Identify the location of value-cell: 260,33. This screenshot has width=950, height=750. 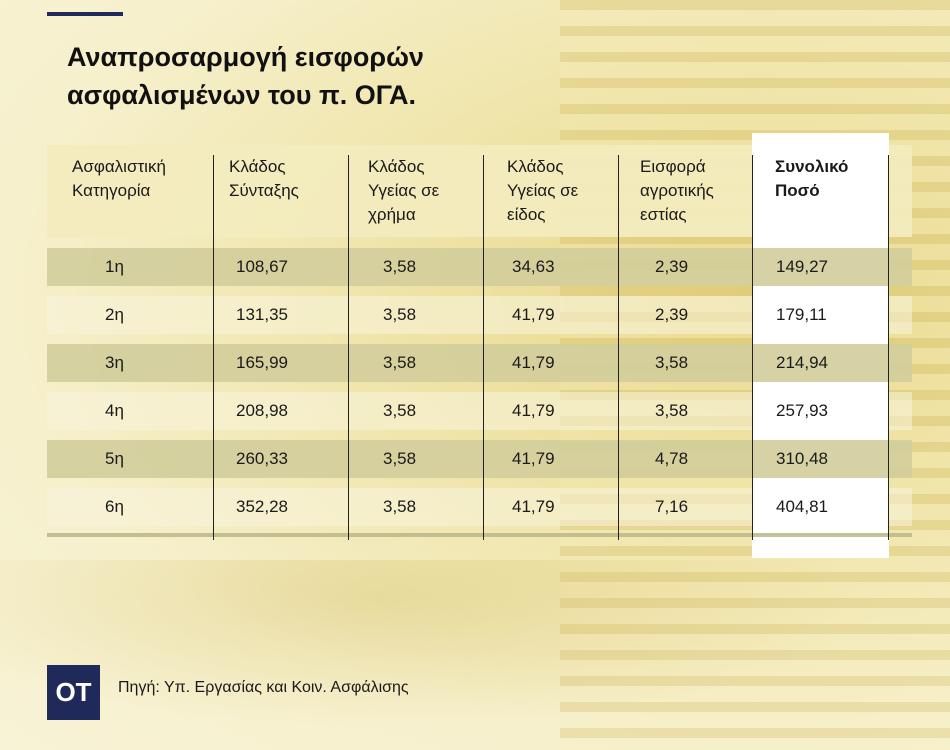
(262, 458).